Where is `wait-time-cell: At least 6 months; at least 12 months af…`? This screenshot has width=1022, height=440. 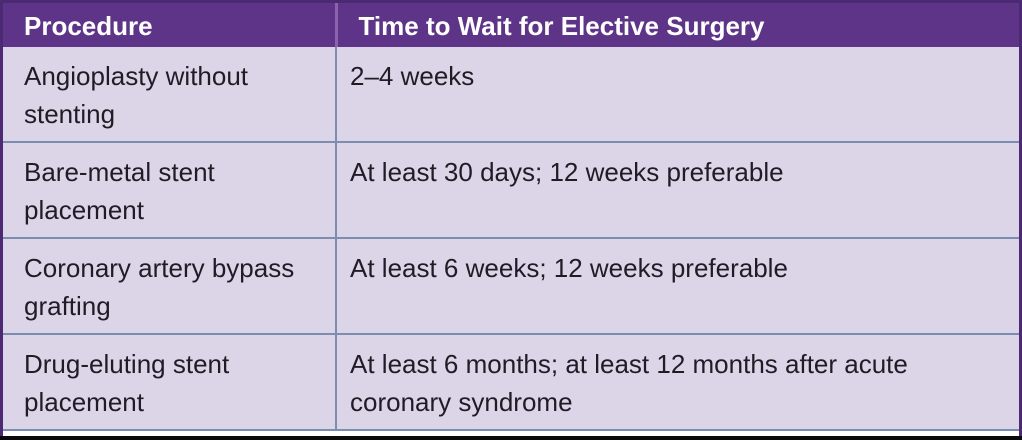 wait-time-cell: At least 6 months; at least 12 months af… is located at coordinates (677, 382).